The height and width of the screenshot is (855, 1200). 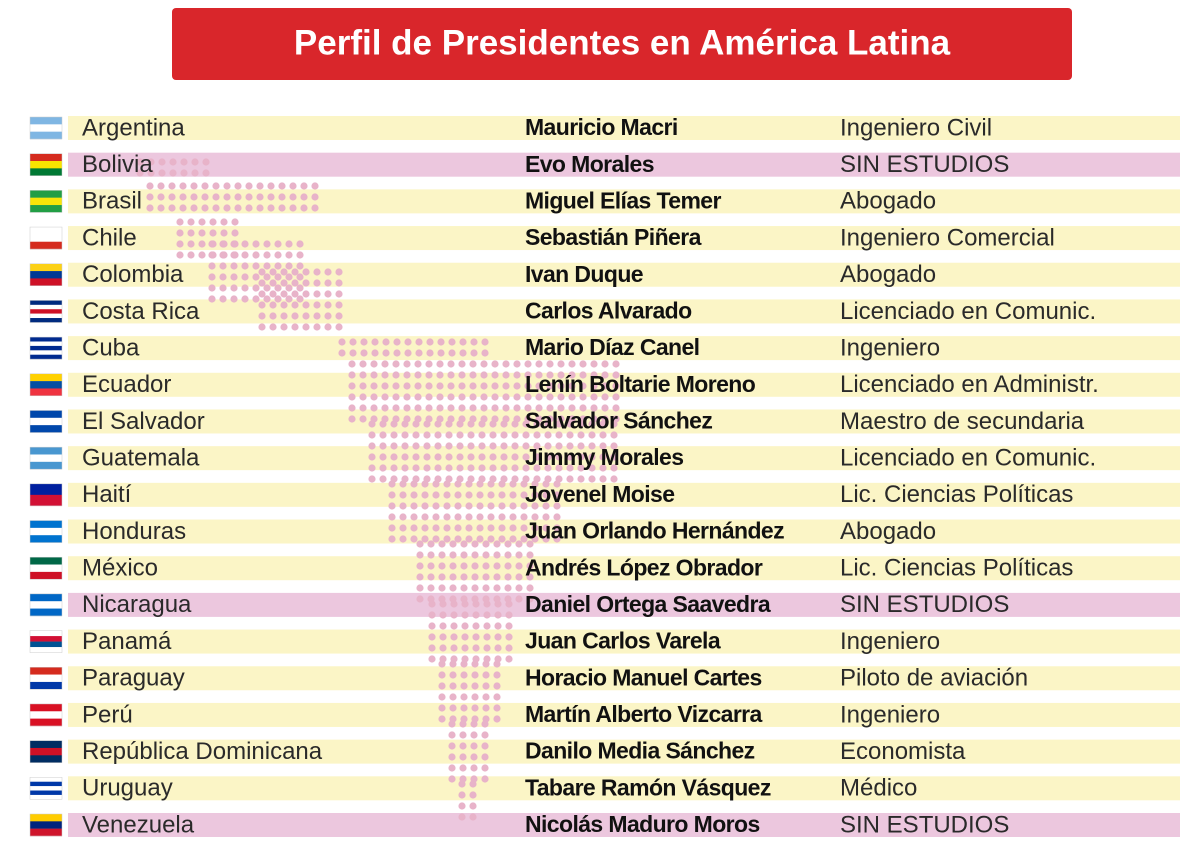 What do you see at coordinates (969, 384) in the screenshot?
I see `career: Licenciado en Administr.` at bounding box center [969, 384].